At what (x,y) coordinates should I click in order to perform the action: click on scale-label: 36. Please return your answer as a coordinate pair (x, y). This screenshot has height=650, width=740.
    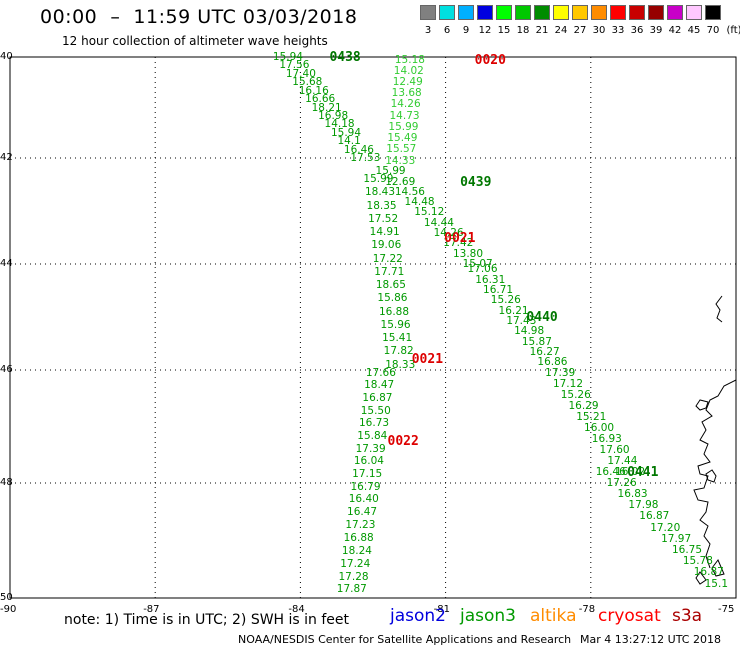
    Looking at the image, I should click on (637, 30).